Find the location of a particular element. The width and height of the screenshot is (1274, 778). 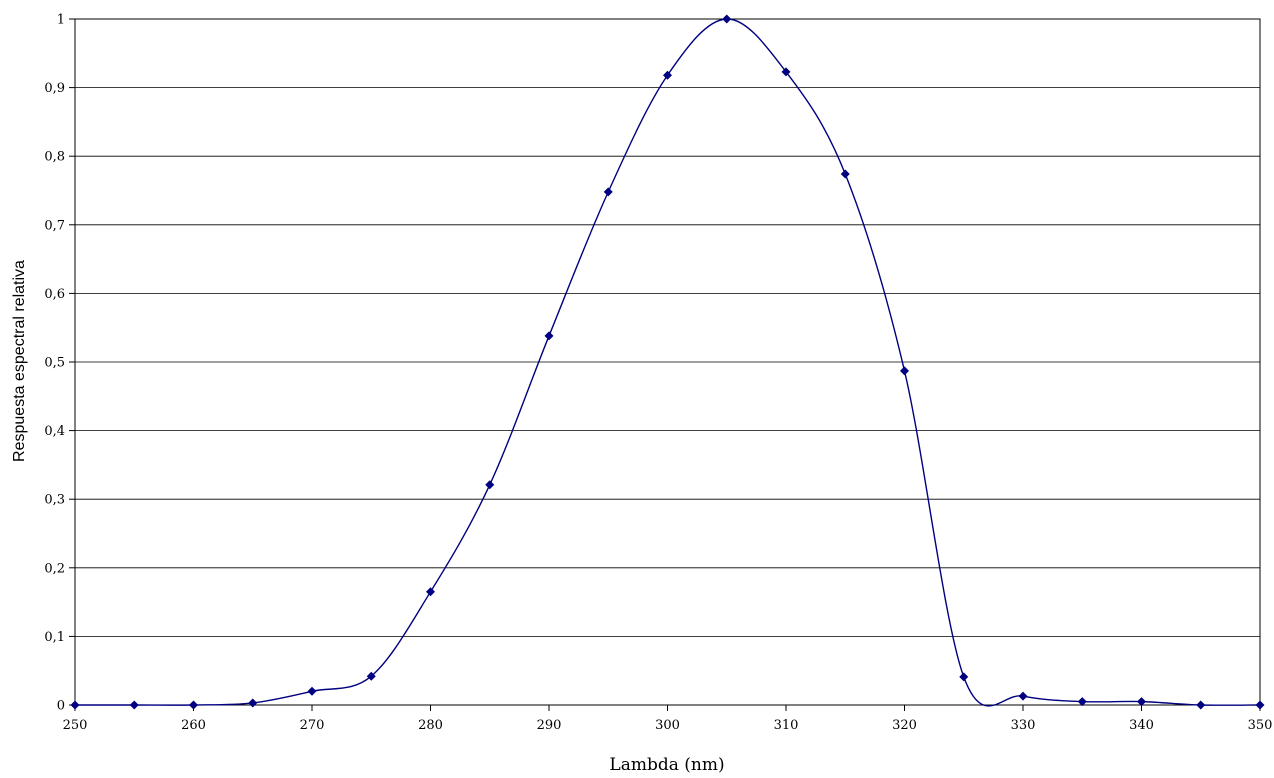

x-tick-label: 260 is located at coordinates (193, 725).